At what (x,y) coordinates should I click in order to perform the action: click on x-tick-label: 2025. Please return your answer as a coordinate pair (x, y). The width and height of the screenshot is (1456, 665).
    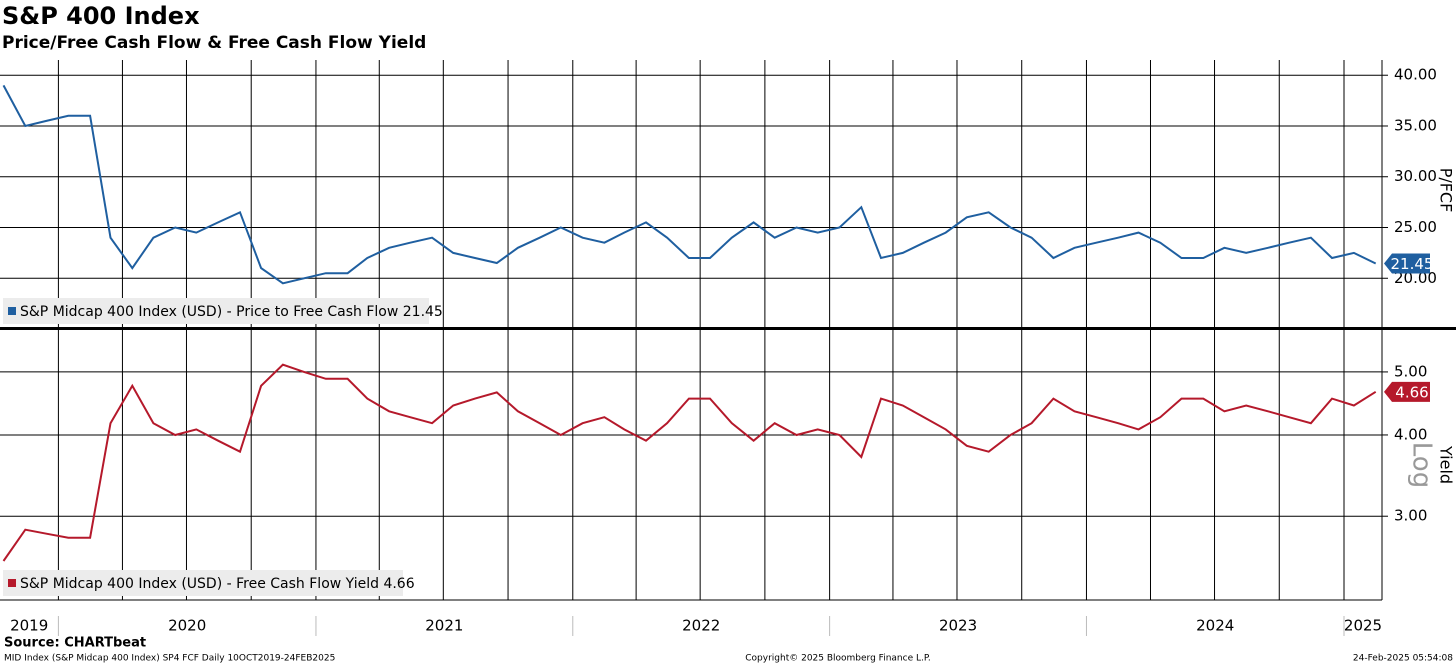
    Looking at the image, I should click on (1363, 626).